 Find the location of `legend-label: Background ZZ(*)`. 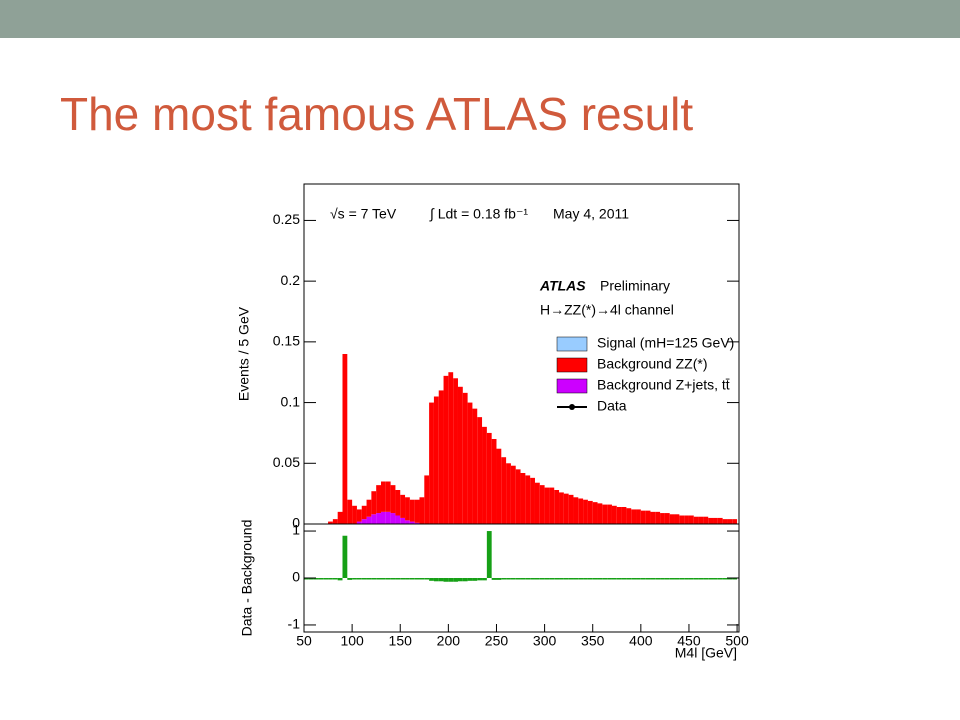

legend-label: Background ZZ(*) is located at coordinates (652, 364).